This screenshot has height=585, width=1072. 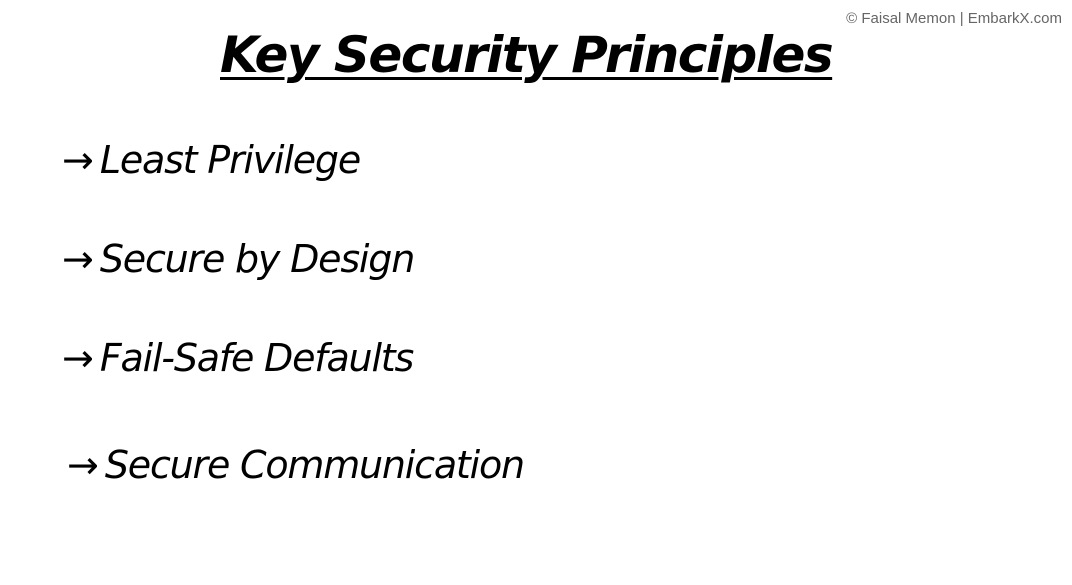 I want to click on slide-title: Key Security Principles, so click(x=527, y=55).